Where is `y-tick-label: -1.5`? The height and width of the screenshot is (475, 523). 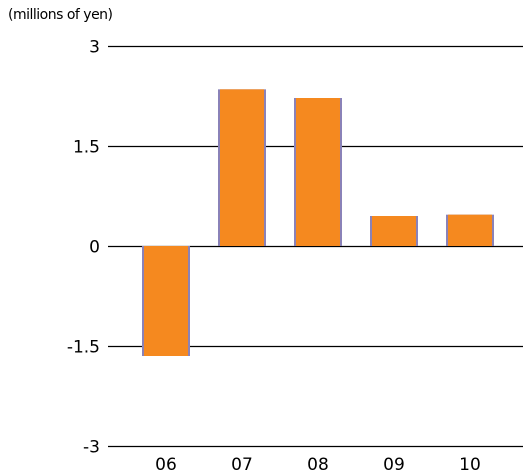 y-tick-label: -1.5 is located at coordinates (83, 348).